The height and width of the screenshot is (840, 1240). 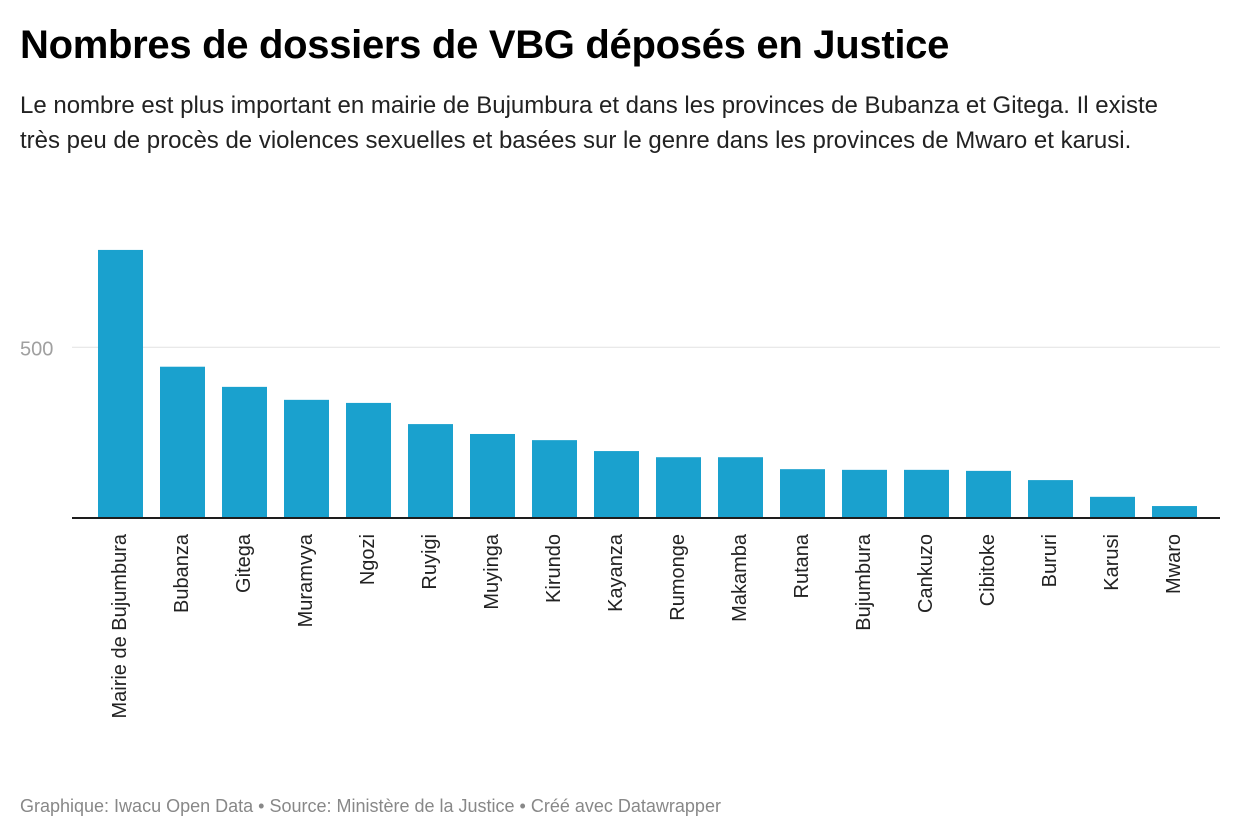 What do you see at coordinates (554, 479) in the screenshot?
I see `bar-kirundo` at bounding box center [554, 479].